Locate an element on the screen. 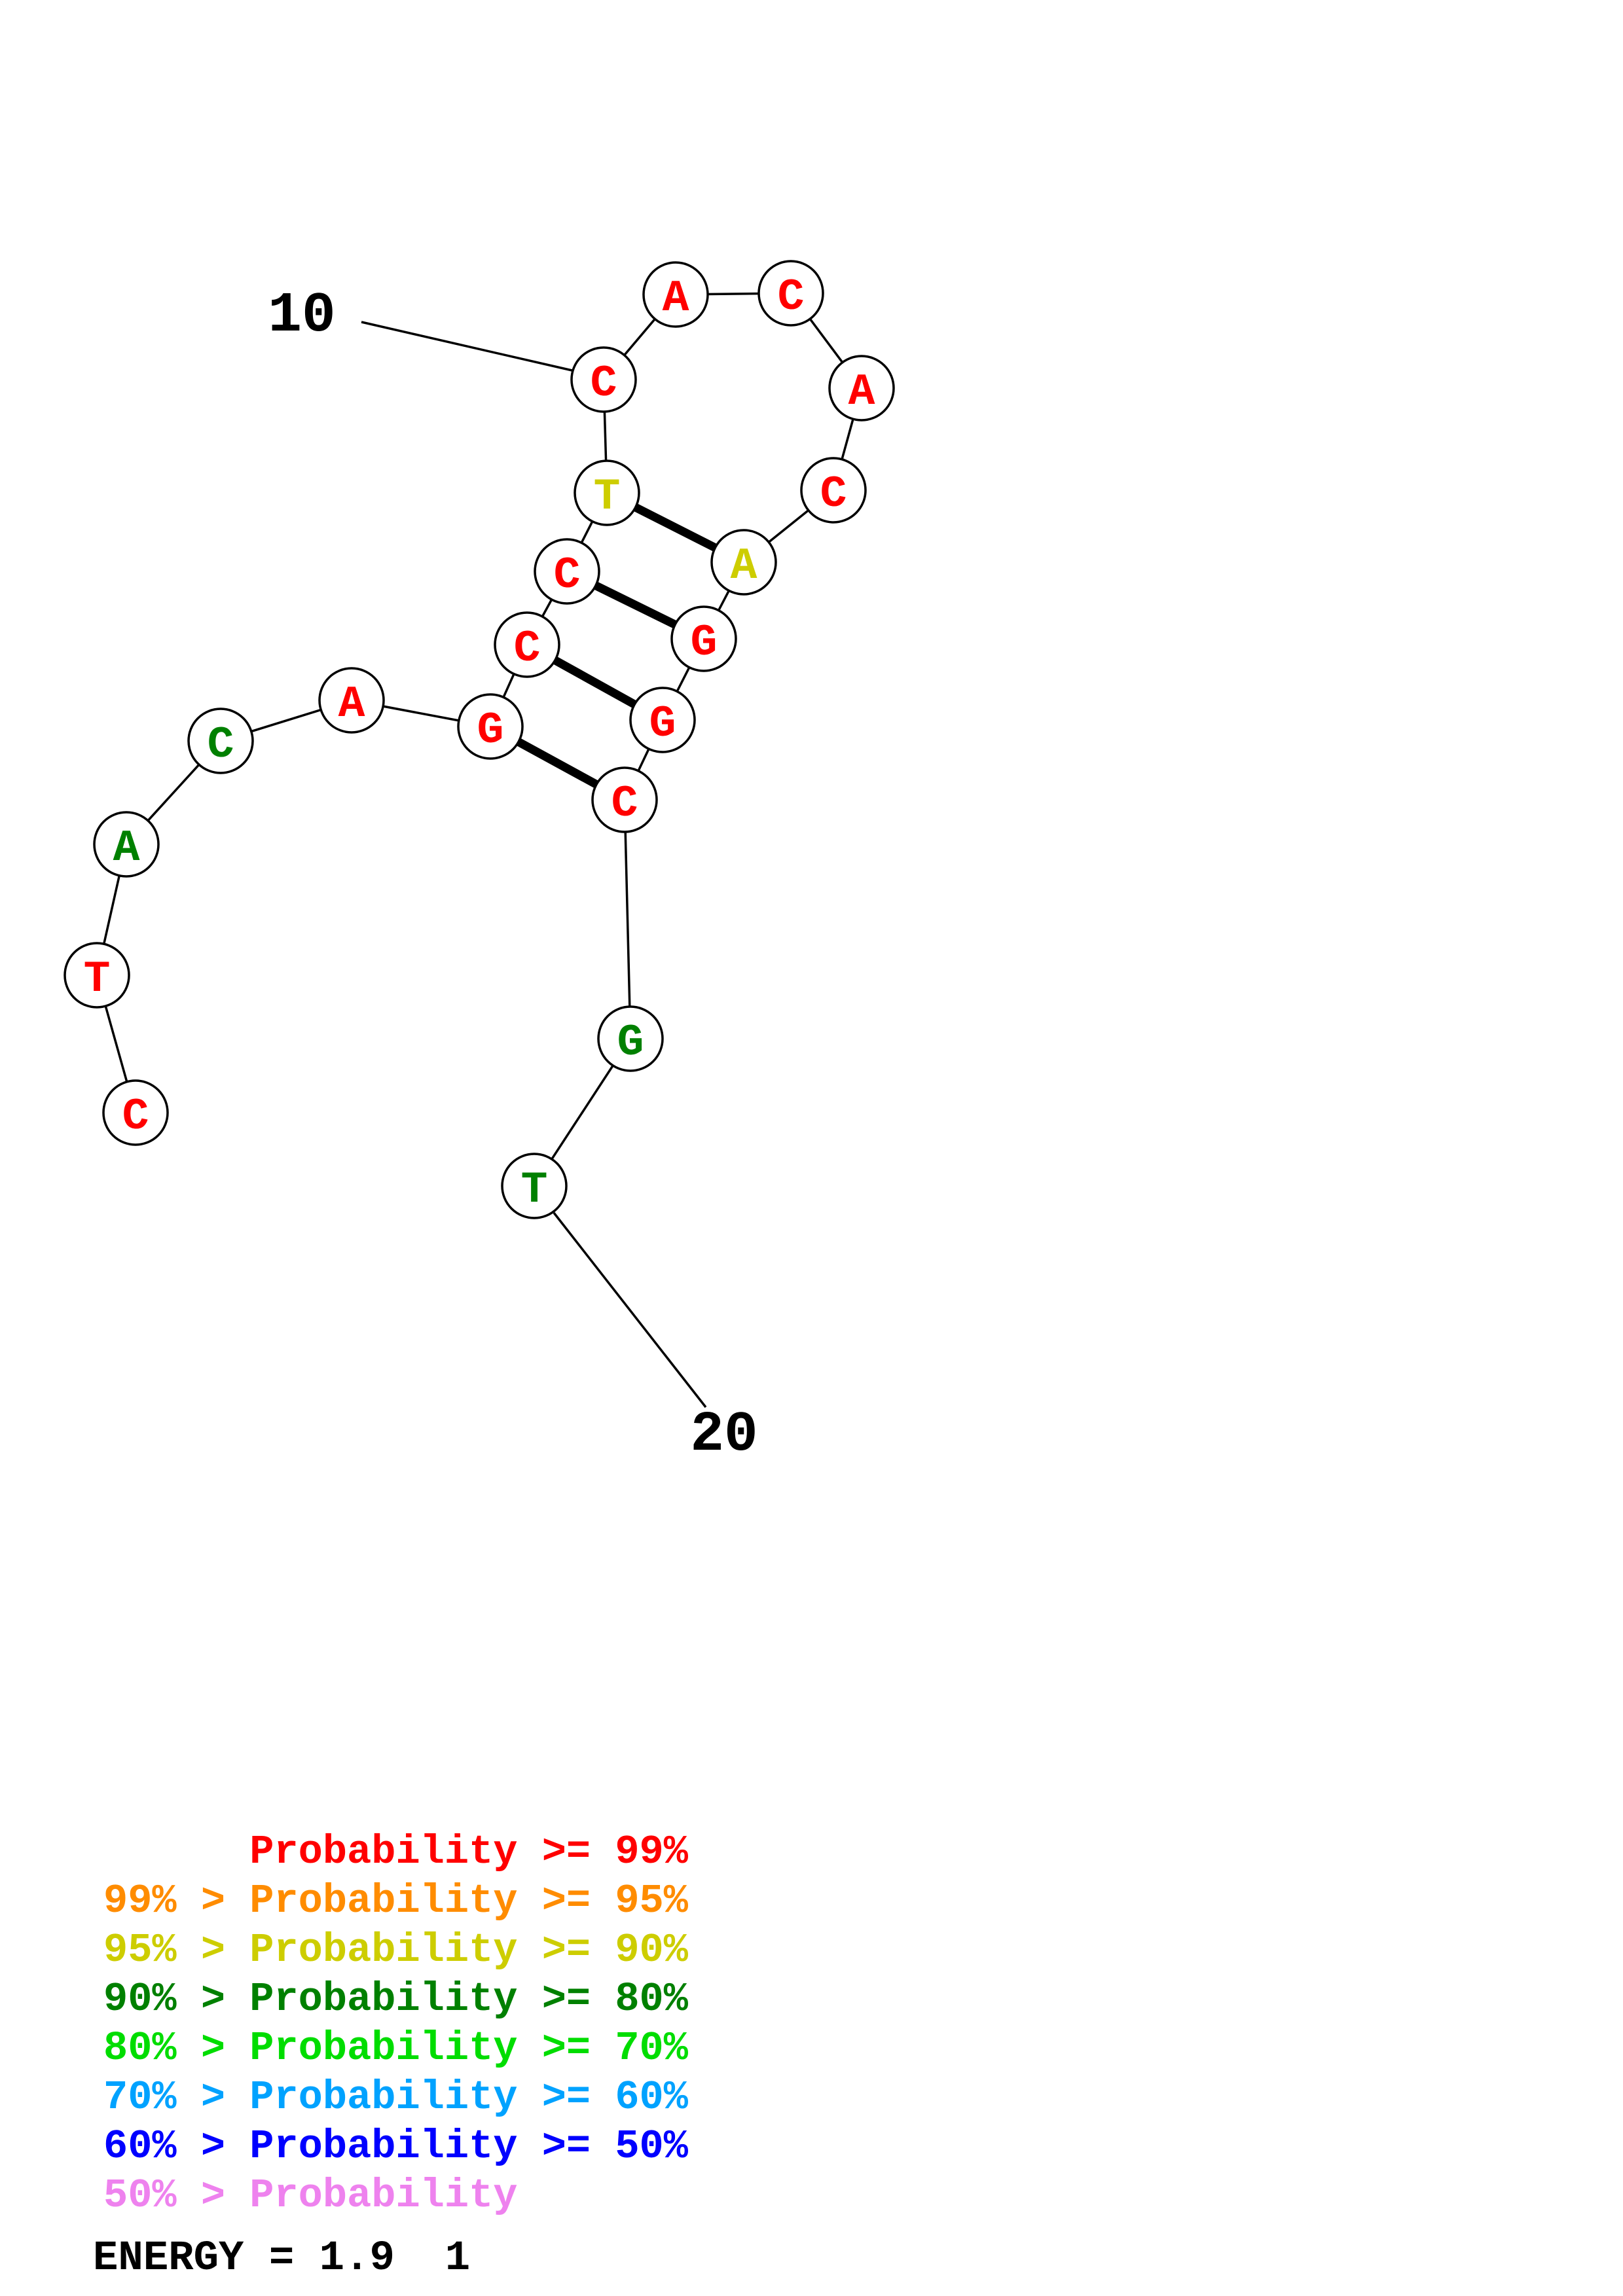 The height and width of the screenshot is (2296, 1623). label-10-line is located at coordinates (467, 346).